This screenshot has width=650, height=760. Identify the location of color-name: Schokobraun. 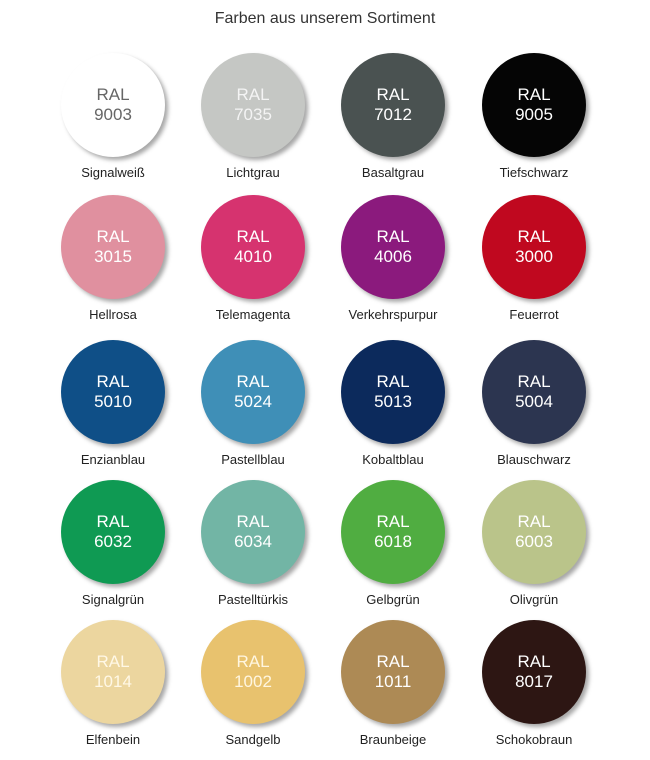
(534, 739).